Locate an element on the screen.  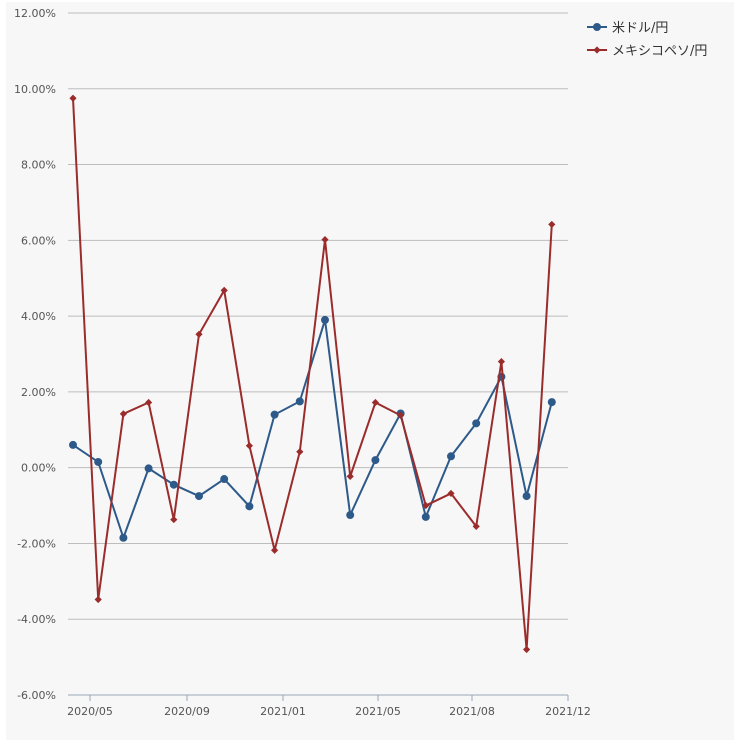
legend-item: メキシコペソ/円 is located at coordinates (647, 51).